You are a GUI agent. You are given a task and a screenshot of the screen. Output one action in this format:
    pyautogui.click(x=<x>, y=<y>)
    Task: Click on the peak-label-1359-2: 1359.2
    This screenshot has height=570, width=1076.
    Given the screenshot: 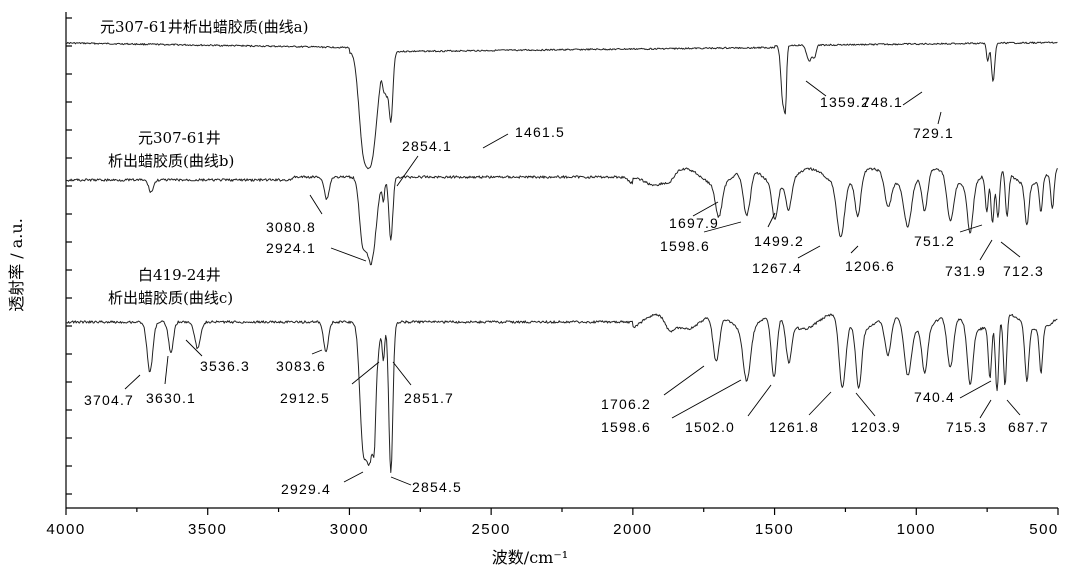 What is the action you would take?
    pyautogui.click(x=845, y=102)
    